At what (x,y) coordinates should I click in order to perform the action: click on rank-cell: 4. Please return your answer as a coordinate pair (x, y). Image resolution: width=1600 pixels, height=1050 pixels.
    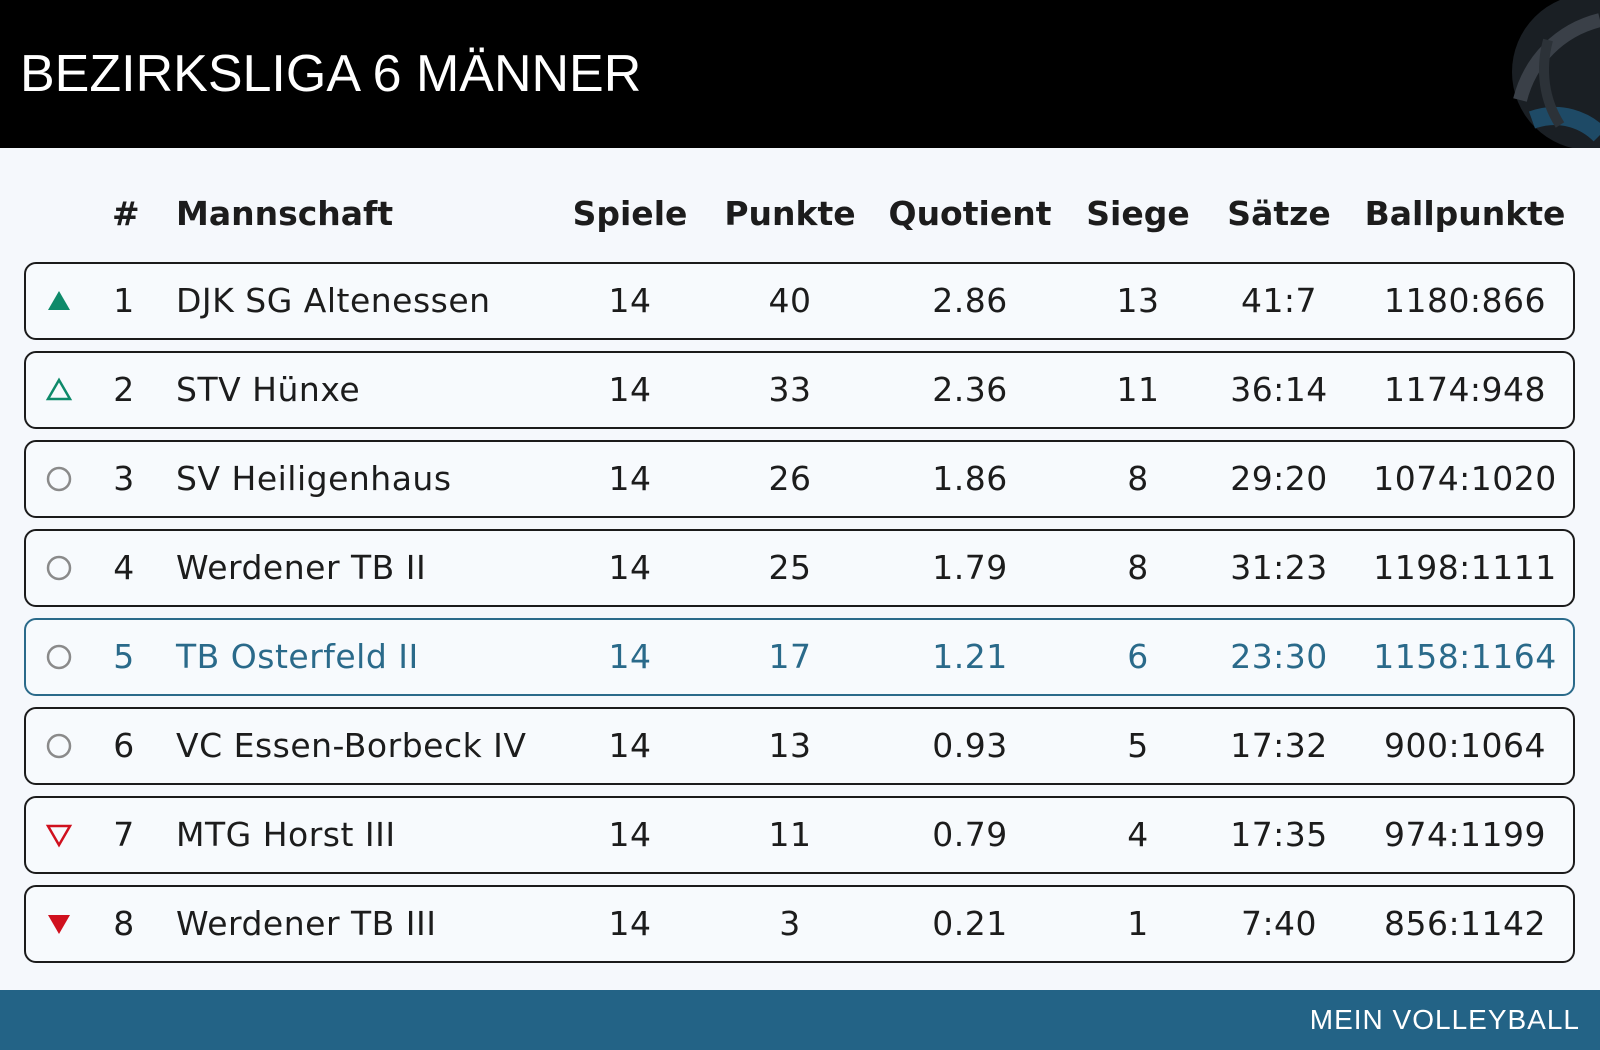
    Looking at the image, I should click on (124, 567).